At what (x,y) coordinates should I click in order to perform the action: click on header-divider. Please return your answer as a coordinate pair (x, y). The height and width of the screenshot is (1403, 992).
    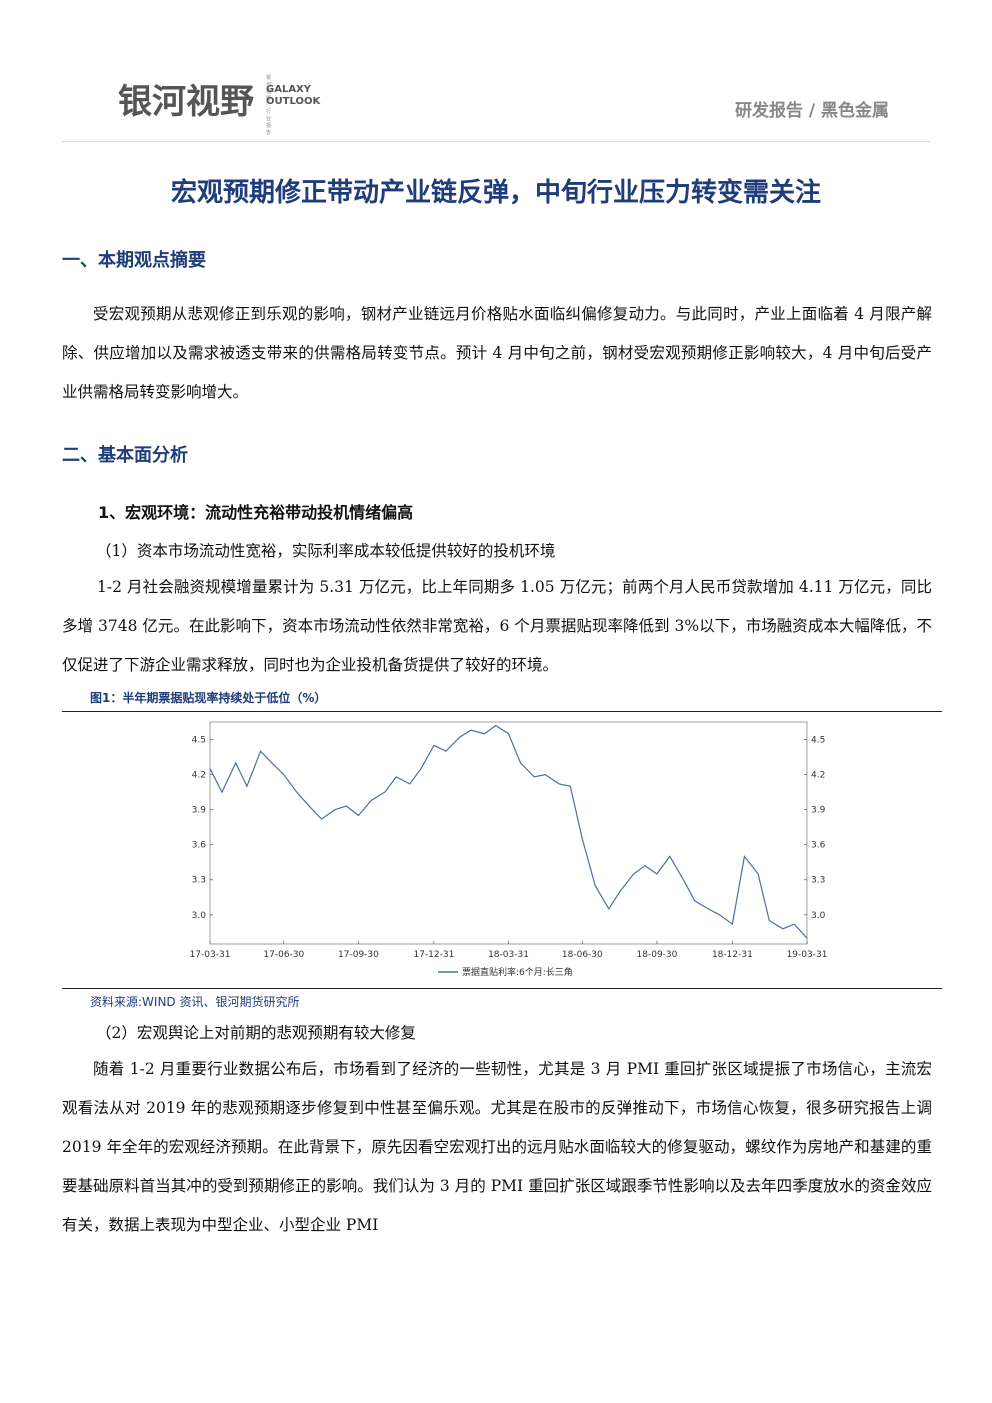
    Looking at the image, I should click on (496, 141).